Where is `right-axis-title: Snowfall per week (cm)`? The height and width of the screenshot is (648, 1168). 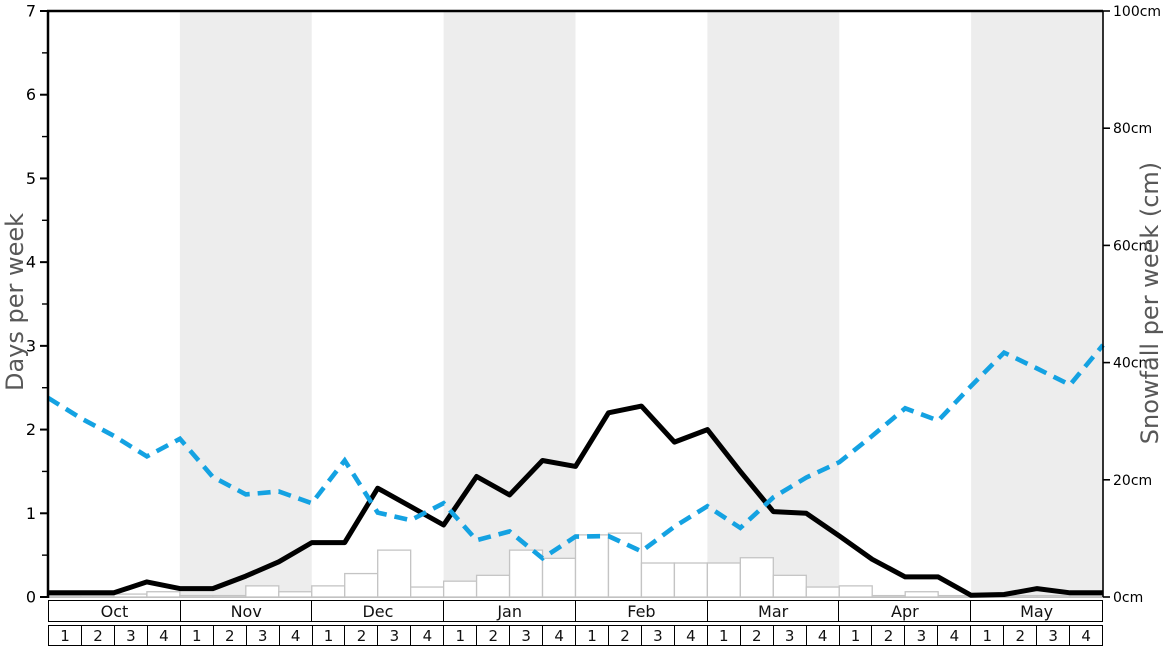 right-axis-title: Snowfall per week (cm) is located at coordinates (1150, 303).